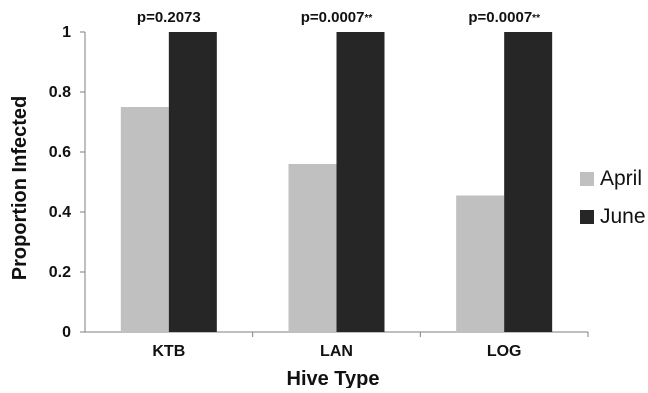 This screenshot has width=648, height=393. I want to click on bar-june-ktb, so click(192, 182).